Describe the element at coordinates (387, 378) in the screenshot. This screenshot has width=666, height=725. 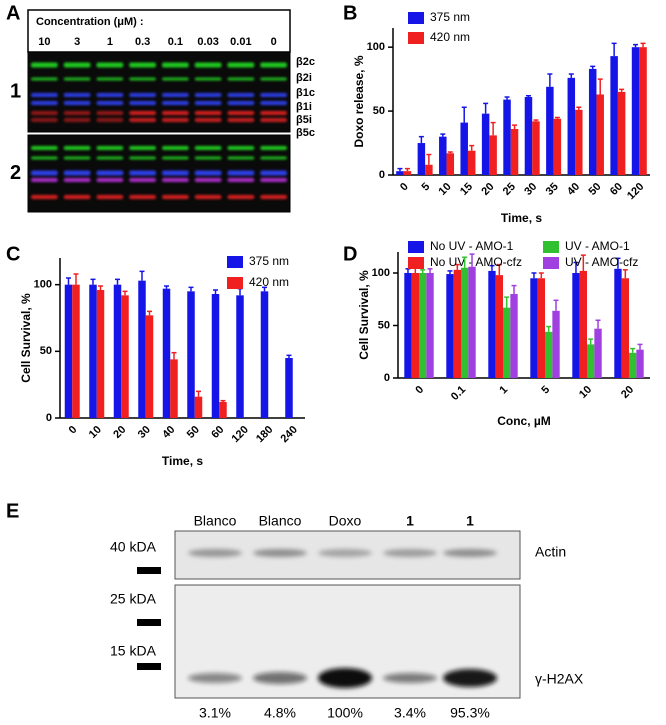
I see `y-tick-label: 0` at that location.